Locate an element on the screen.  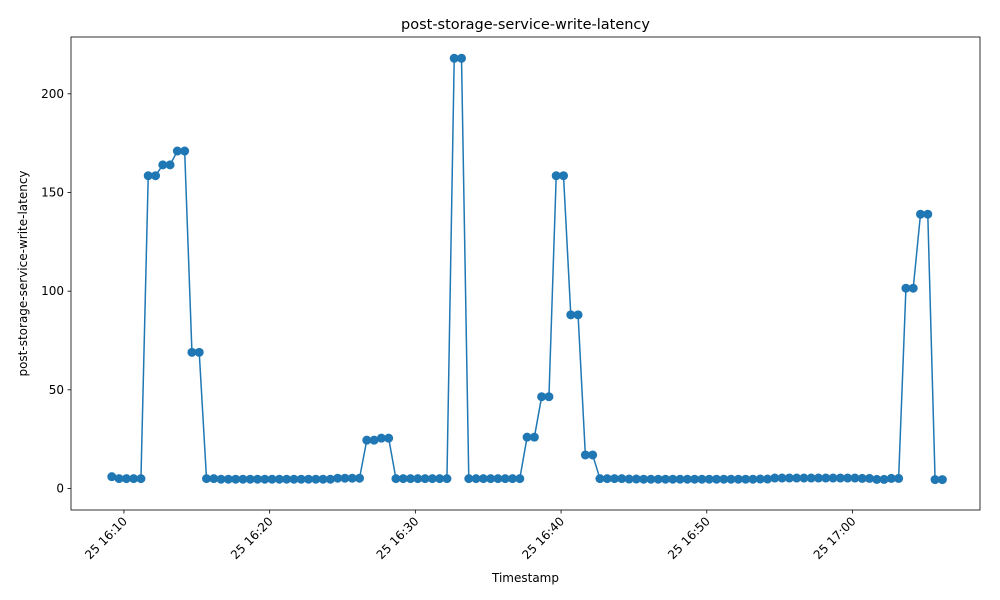
y-tick-label: 0 is located at coordinates (60, 488).